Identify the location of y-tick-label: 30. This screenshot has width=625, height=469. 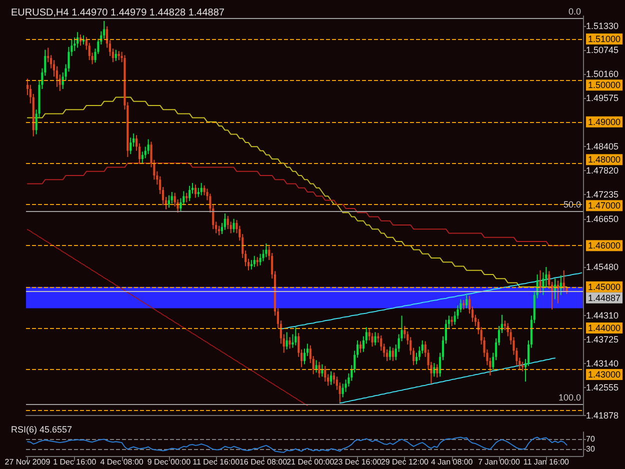
(591, 449).